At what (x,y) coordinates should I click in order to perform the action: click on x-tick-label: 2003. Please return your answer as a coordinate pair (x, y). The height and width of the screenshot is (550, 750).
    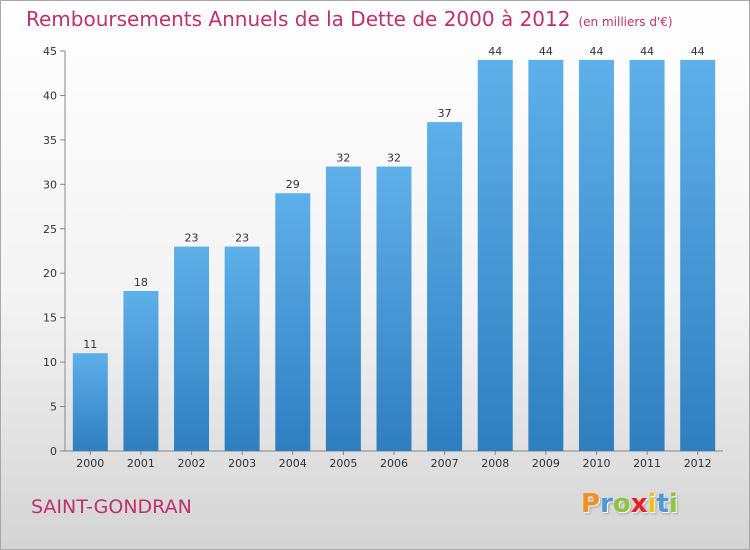
    Looking at the image, I should click on (242, 463).